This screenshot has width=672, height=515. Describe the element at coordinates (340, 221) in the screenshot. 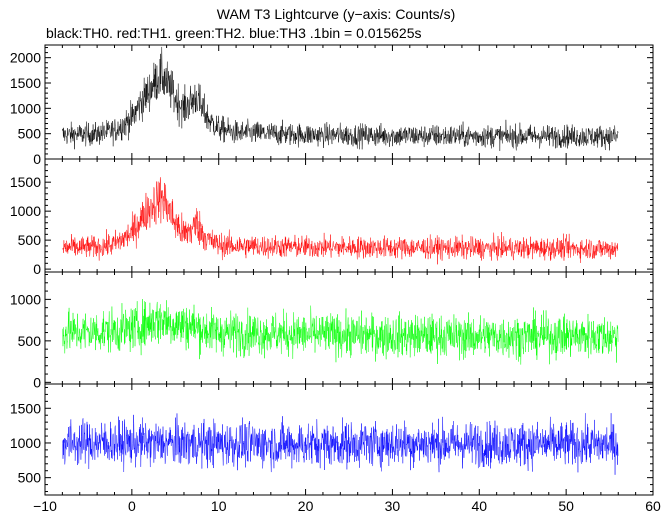

I see `series-th1-line` at that location.